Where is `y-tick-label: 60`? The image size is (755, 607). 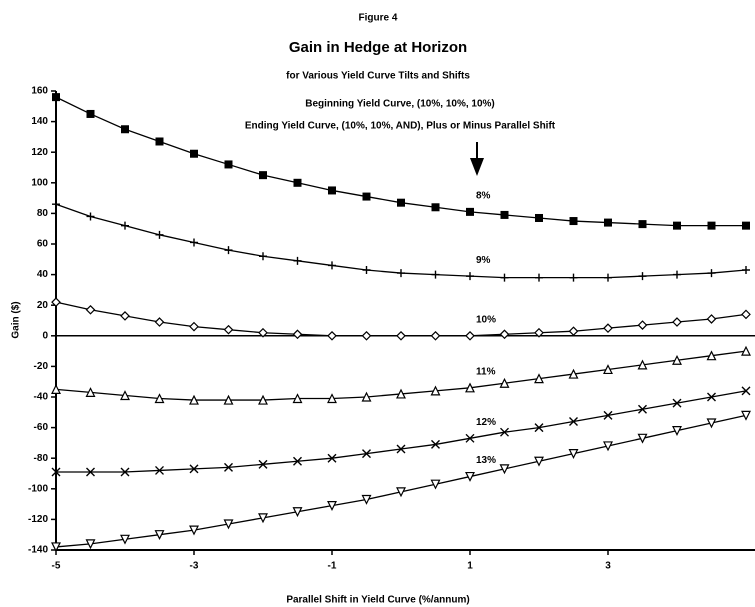 y-tick-label: 60 is located at coordinates (43, 244).